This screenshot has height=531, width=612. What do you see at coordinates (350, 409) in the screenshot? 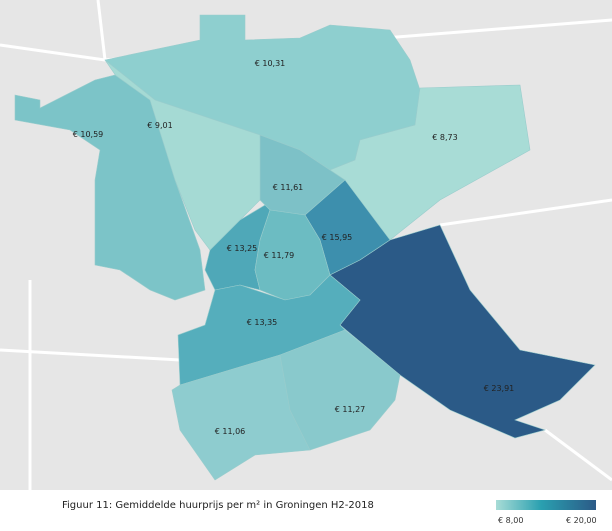
I see `region-label: € 11,27` at bounding box center [350, 409].